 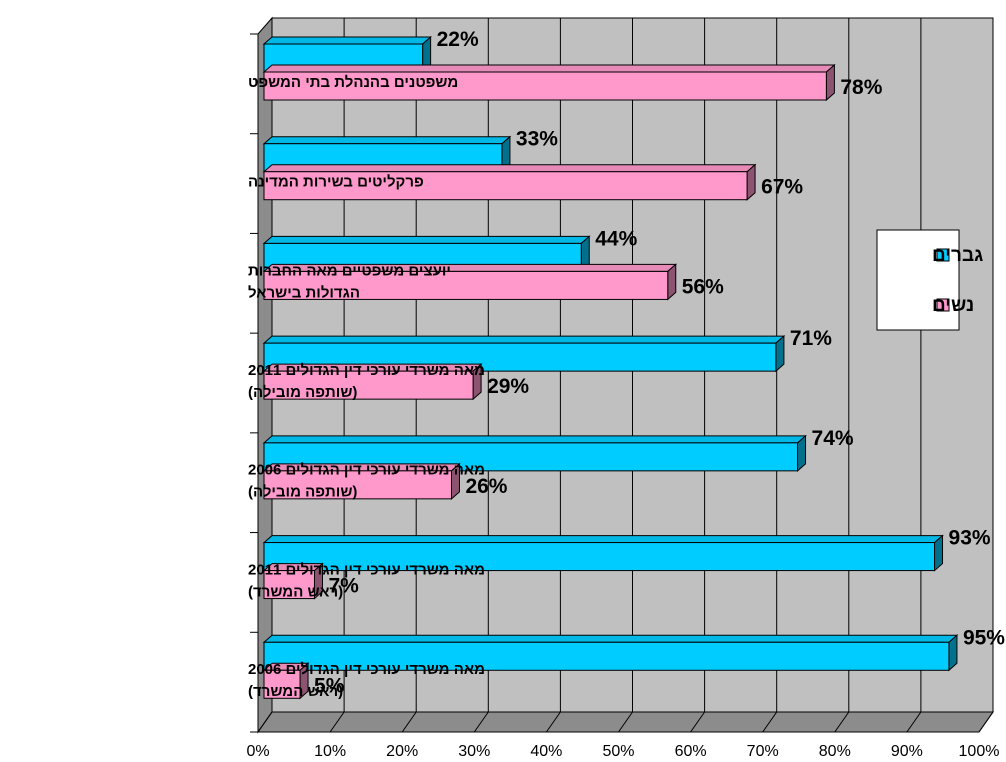 What do you see at coordinates (953, 305) in the screenshot?
I see `legend-label: נשים` at bounding box center [953, 305].